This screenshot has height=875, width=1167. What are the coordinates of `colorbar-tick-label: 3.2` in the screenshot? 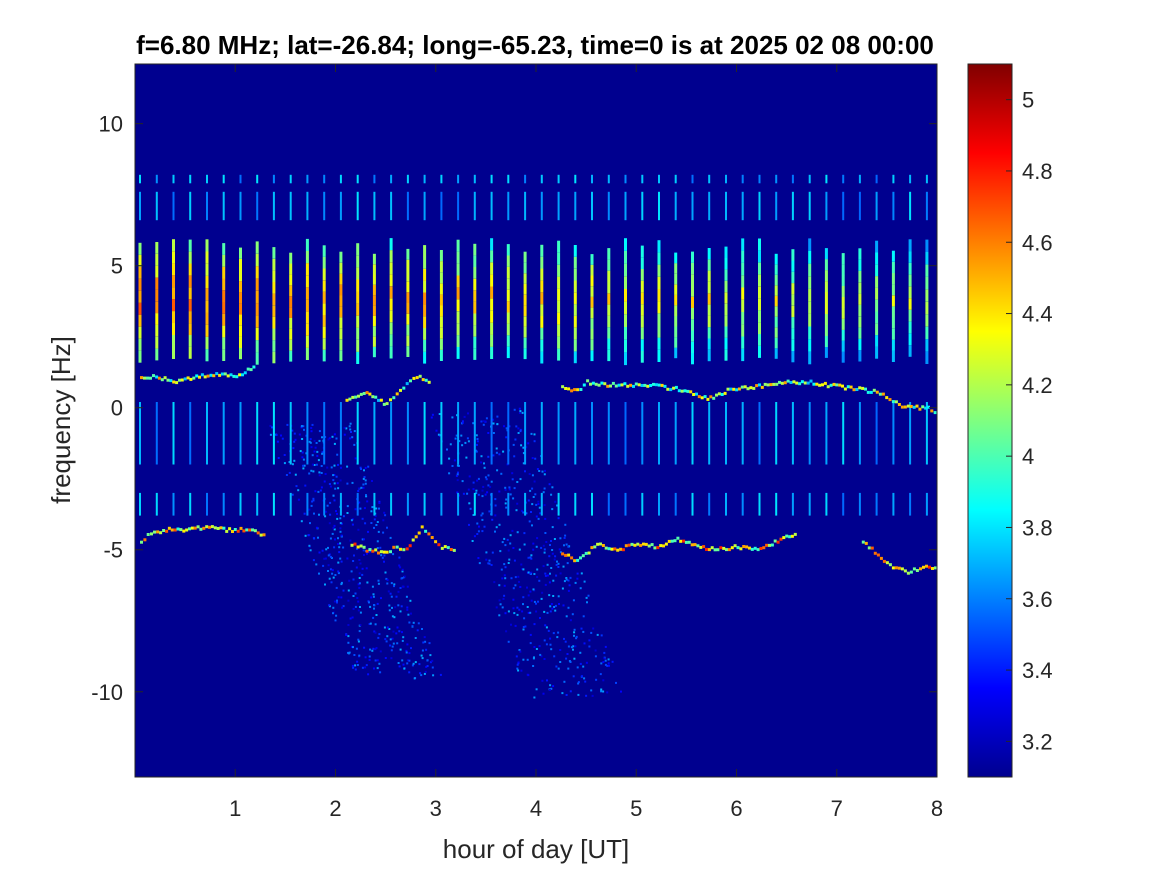 It's located at (1037, 741).